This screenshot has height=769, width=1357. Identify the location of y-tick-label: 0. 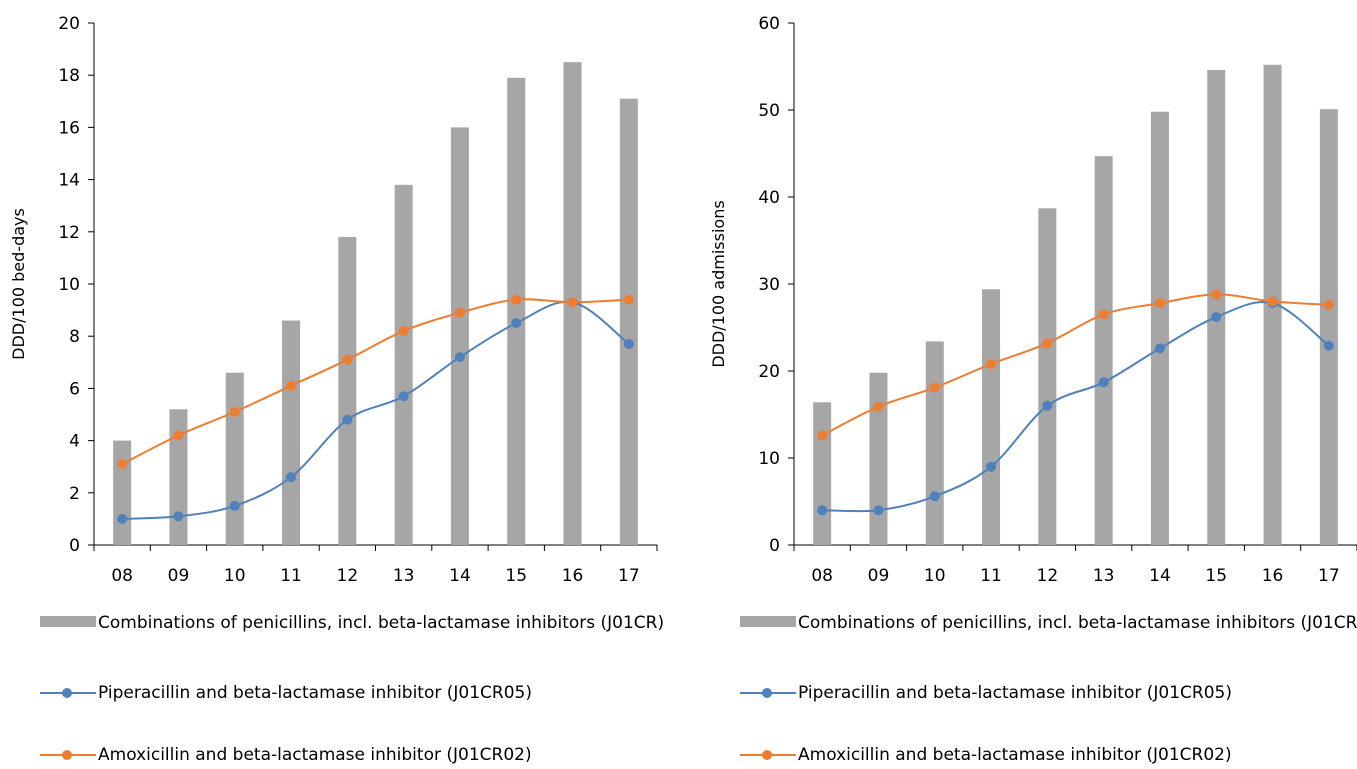
(774, 546).